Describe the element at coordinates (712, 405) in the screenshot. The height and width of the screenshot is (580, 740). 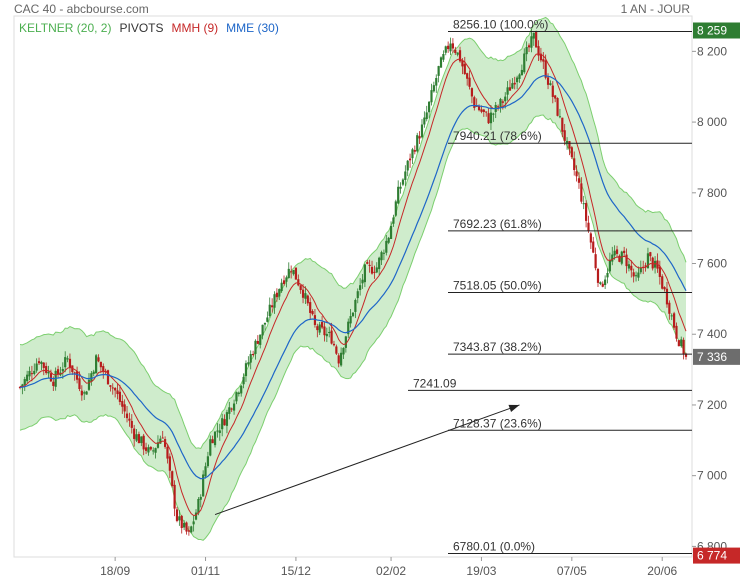
I see `y-tick-label-2: 7 200` at that location.